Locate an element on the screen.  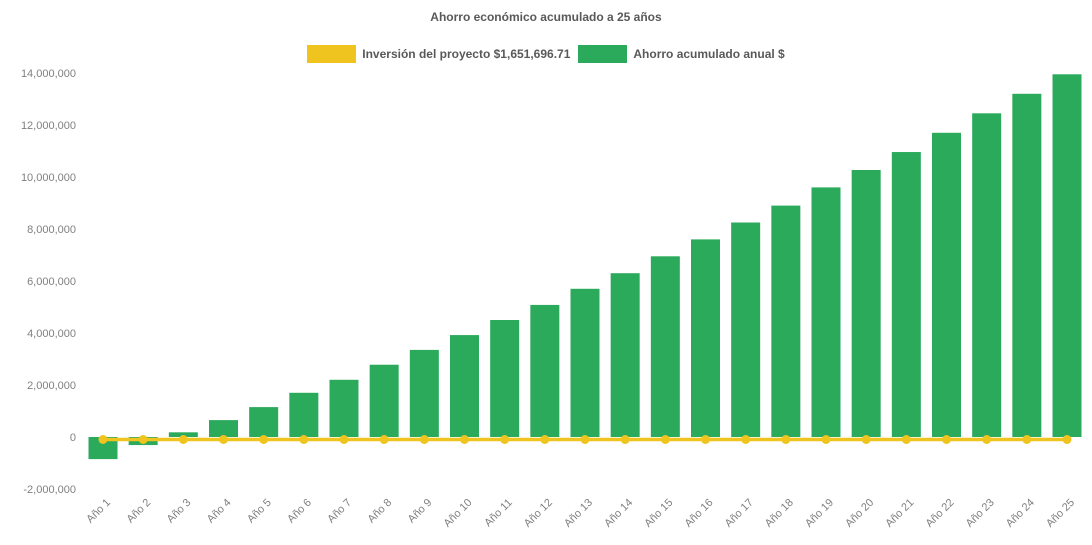
legend-label-investment: Inversión del proyecto $1,651,696.71 is located at coordinates (466, 54).